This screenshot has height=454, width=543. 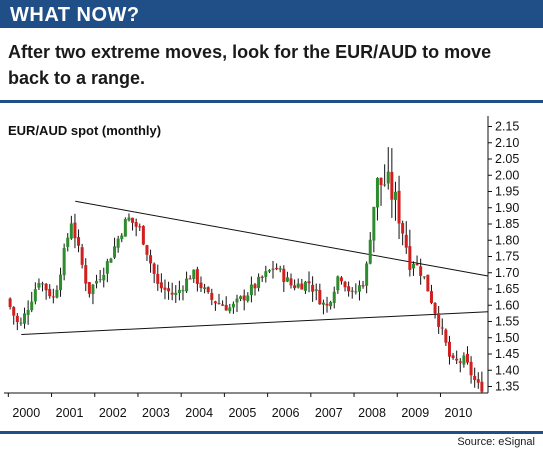 I want to click on banner-title: WHAT NOW?, so click(x=75, y=15).